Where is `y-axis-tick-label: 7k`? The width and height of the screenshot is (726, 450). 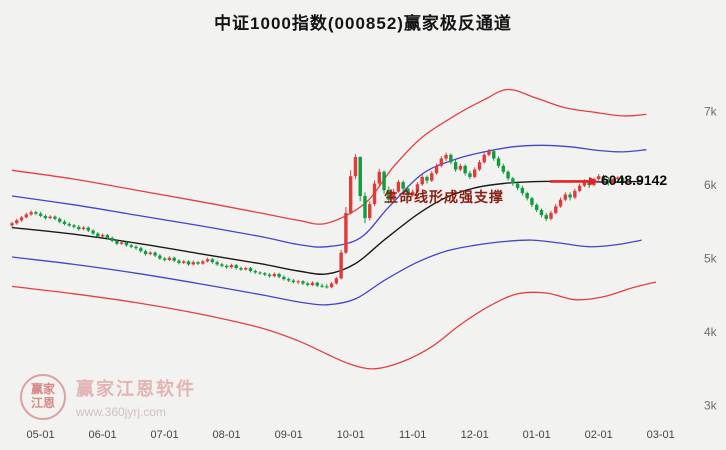 y-axis-tick-label: 7k is located at coordinates (711, 112).